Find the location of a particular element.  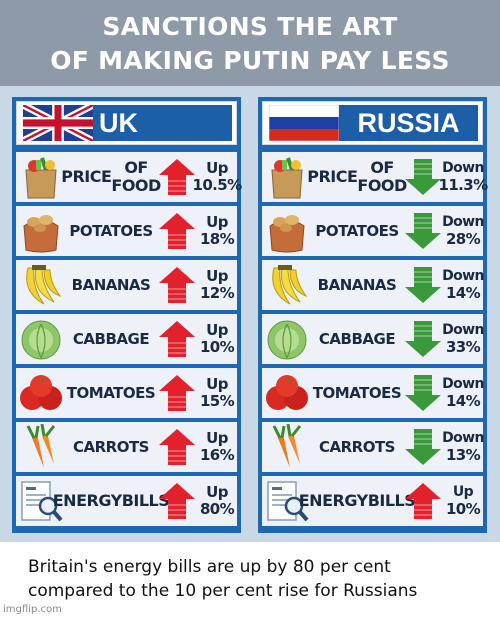

uk-row: BANANAS Up 12% is located at coordinates (126, 285).